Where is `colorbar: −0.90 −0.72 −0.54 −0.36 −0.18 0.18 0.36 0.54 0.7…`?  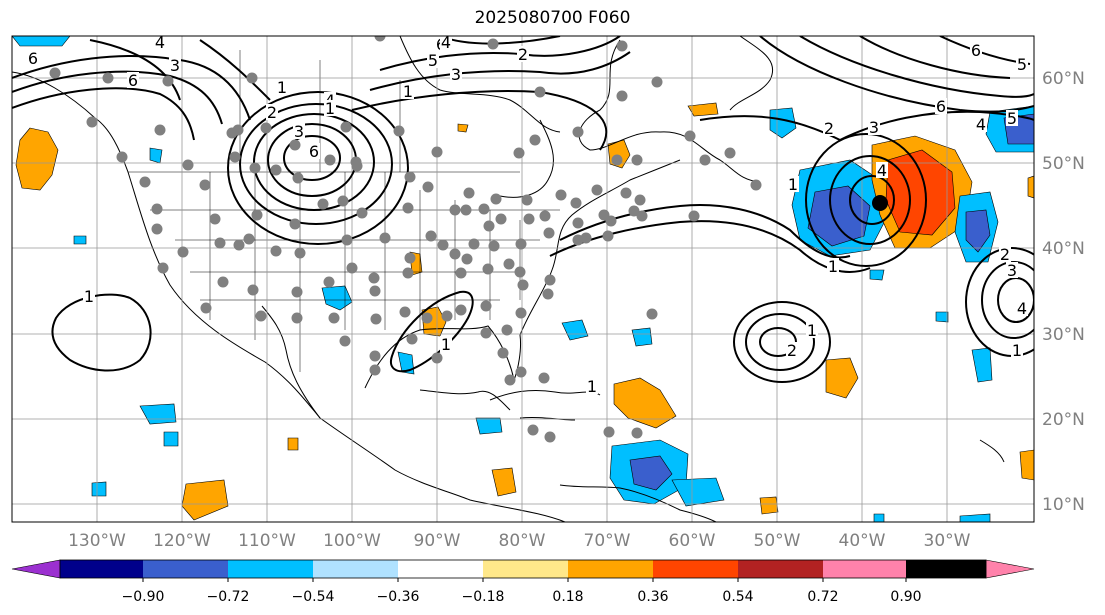
colorbar: −0.90 −0.72 −0.54 −0.36 −0.18 0.18 0.36 0.54 0.7… is located at coordinates (523, 582).